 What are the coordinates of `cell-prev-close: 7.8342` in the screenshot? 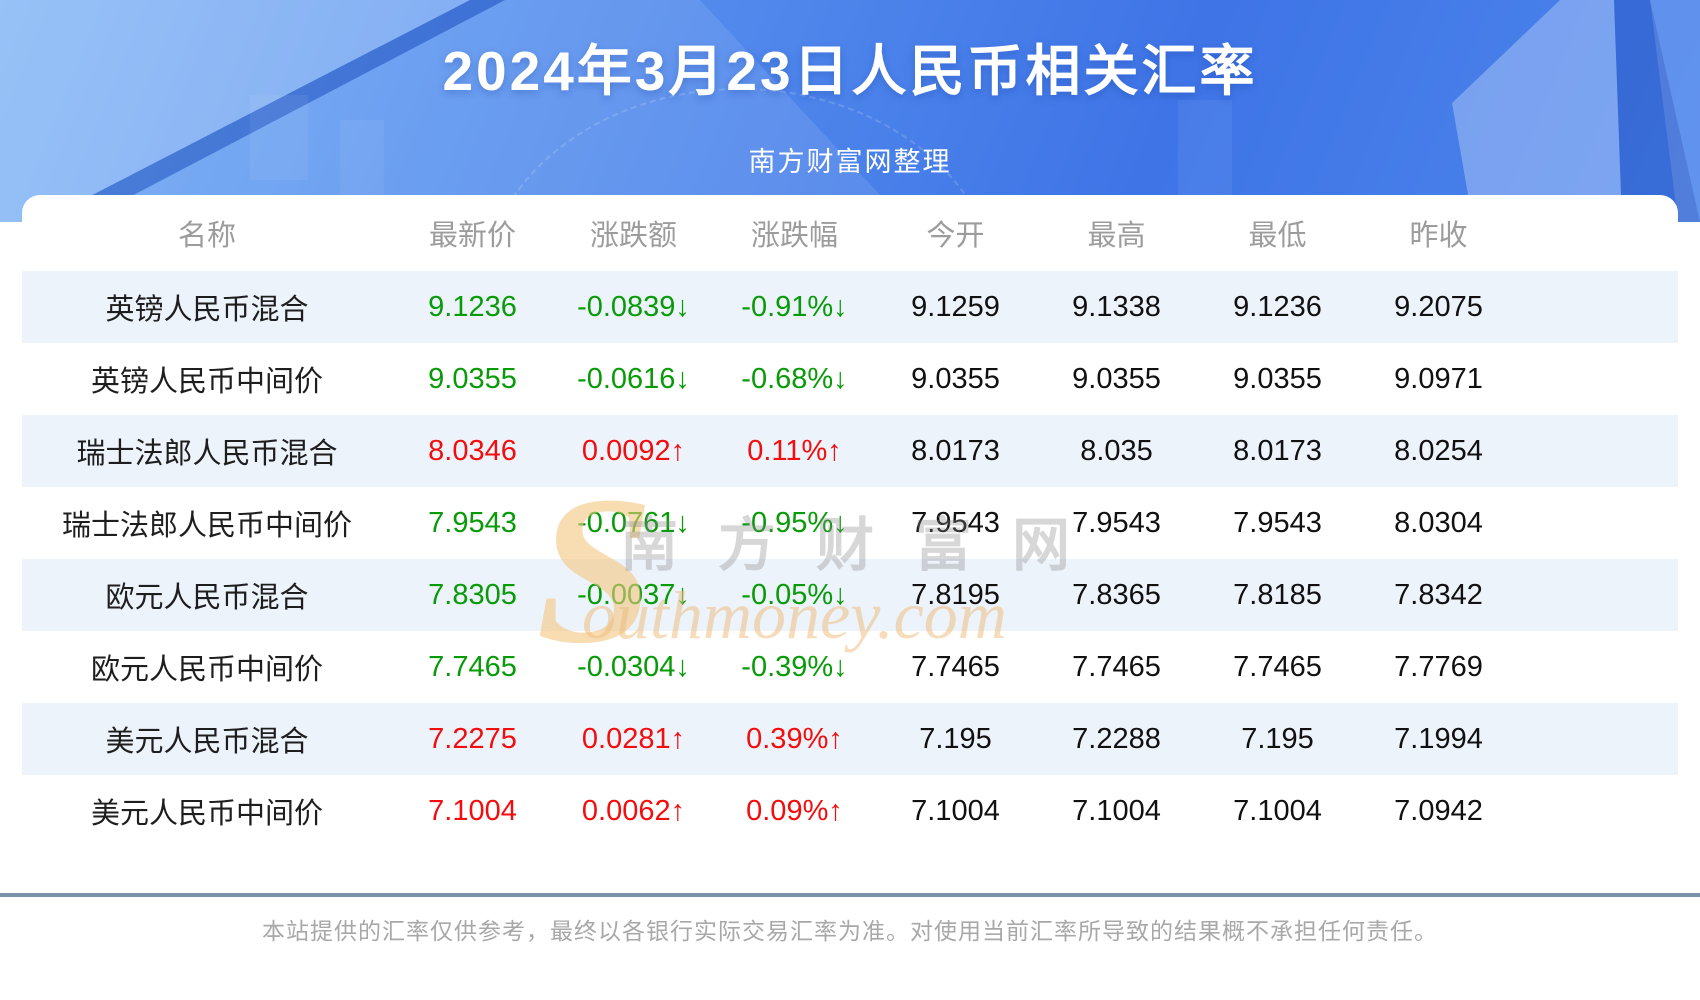 It's located at (1438, 594).